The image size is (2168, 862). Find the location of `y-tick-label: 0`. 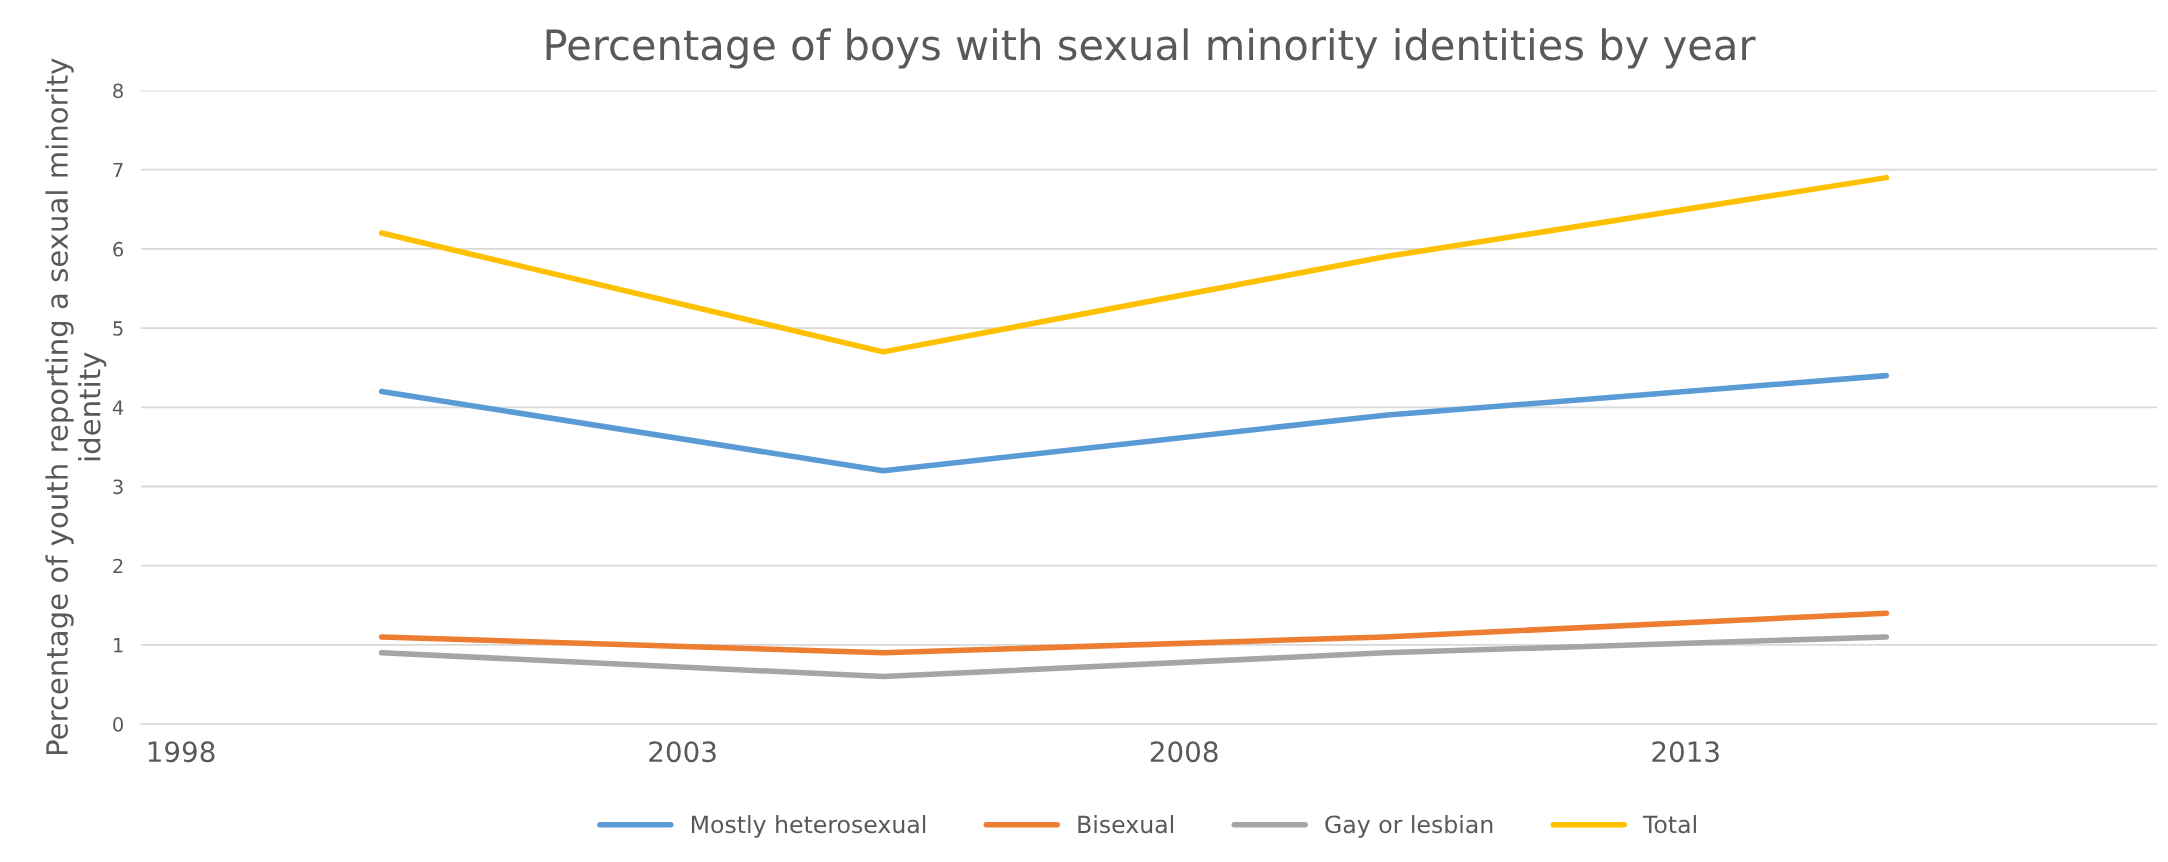

y-tick-label: 0 is located at coordinates (118, 724).